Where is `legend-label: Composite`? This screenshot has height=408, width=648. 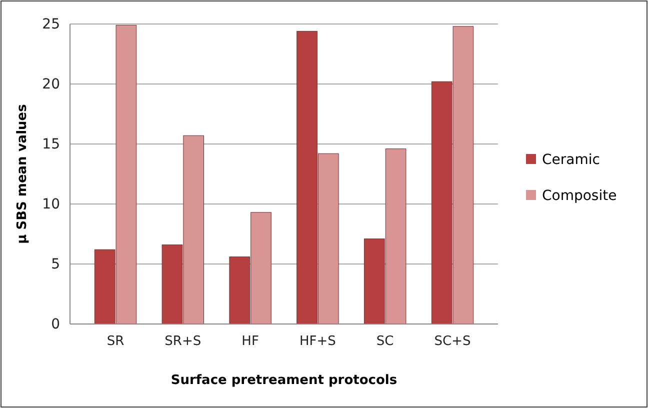
legend-label: Composite is located at coordinates (579, 196).